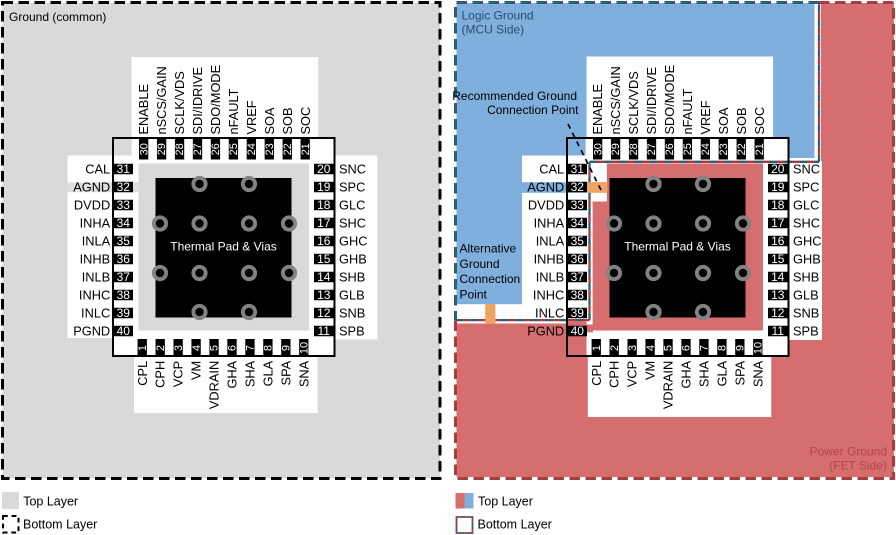 The width and height of the screenshot is (896, 535). What do you see at coordinates (806, 295) in the screenshot?
I see `svg-text: GLB` at bounding box center [806, 295].